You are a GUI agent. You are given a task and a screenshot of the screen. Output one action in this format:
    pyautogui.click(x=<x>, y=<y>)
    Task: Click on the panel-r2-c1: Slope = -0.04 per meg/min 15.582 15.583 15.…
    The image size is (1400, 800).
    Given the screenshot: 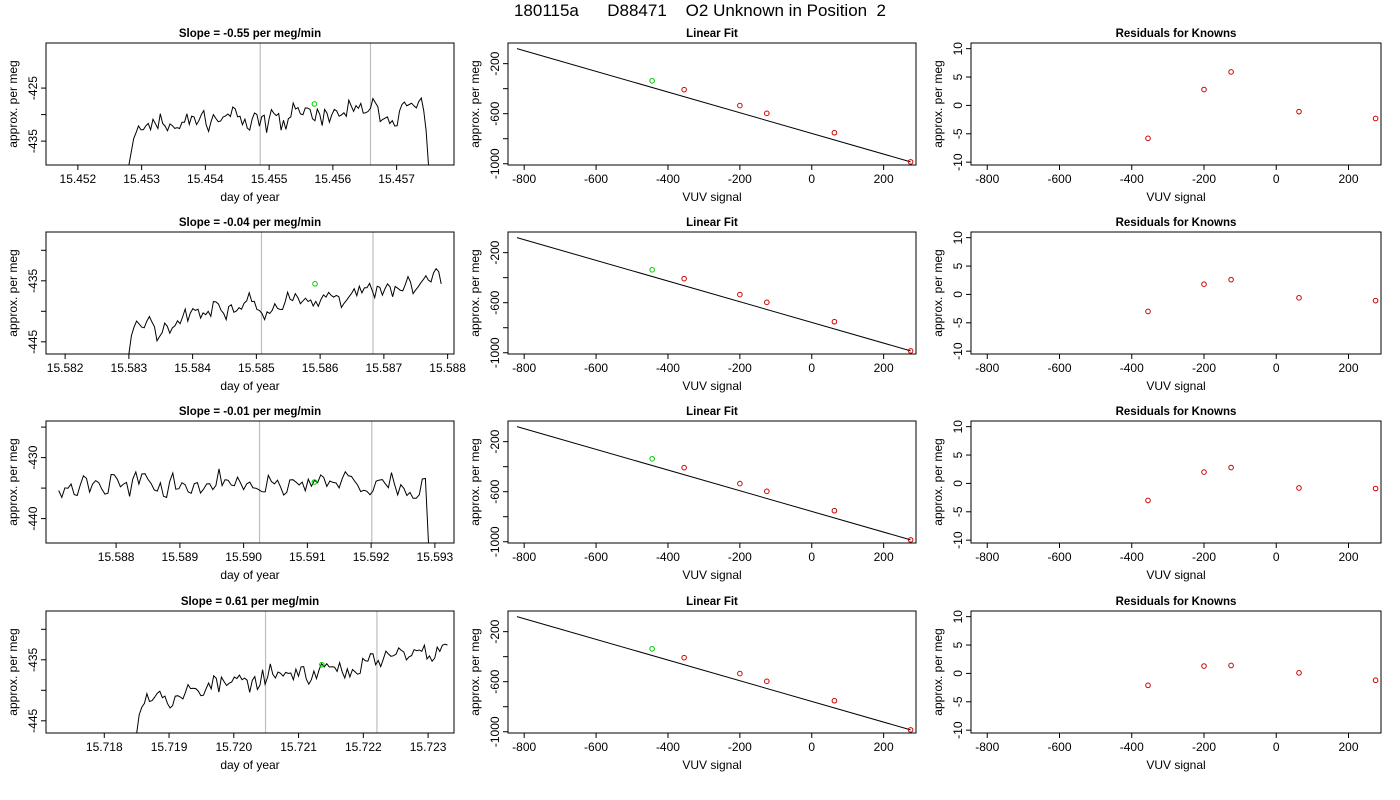 What is the action you would take?
    pyautogui.click(x=236, y=305)
    